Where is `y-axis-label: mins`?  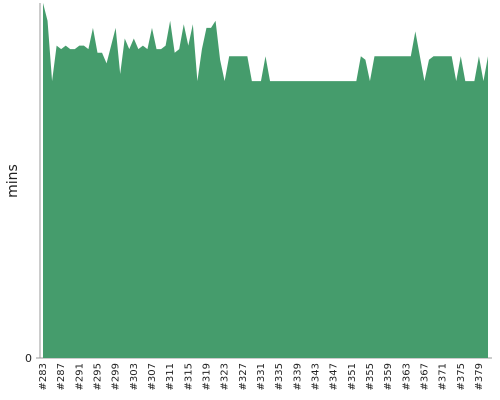
y-axis-label: mins is located at coordinates (13, 181).